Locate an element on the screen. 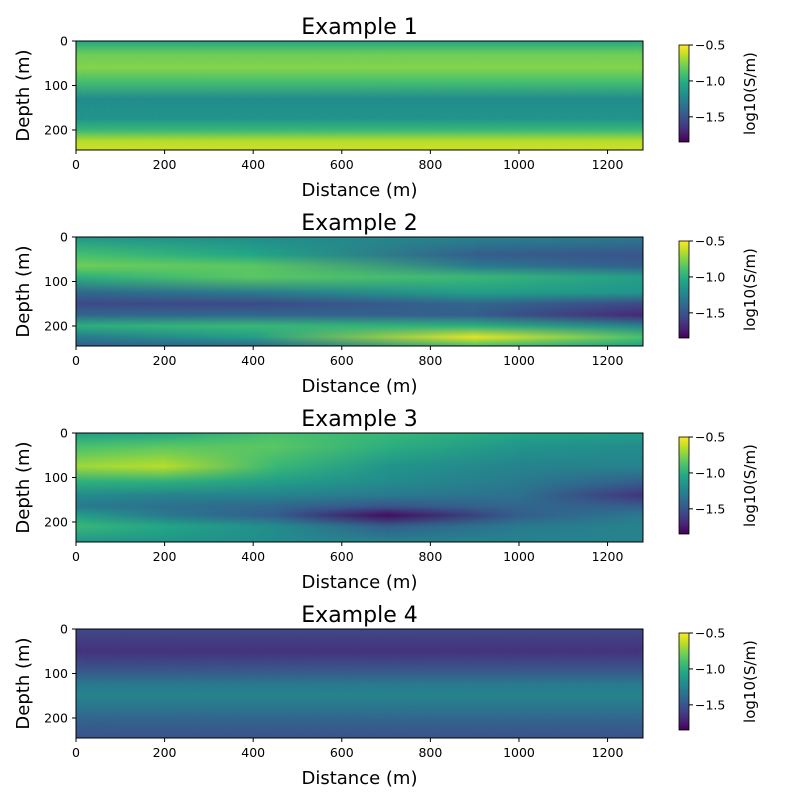 Image resolution: width=800 pixels, height=800 pixels. plot-title: Example 3 is located at coordinates (359, 419).